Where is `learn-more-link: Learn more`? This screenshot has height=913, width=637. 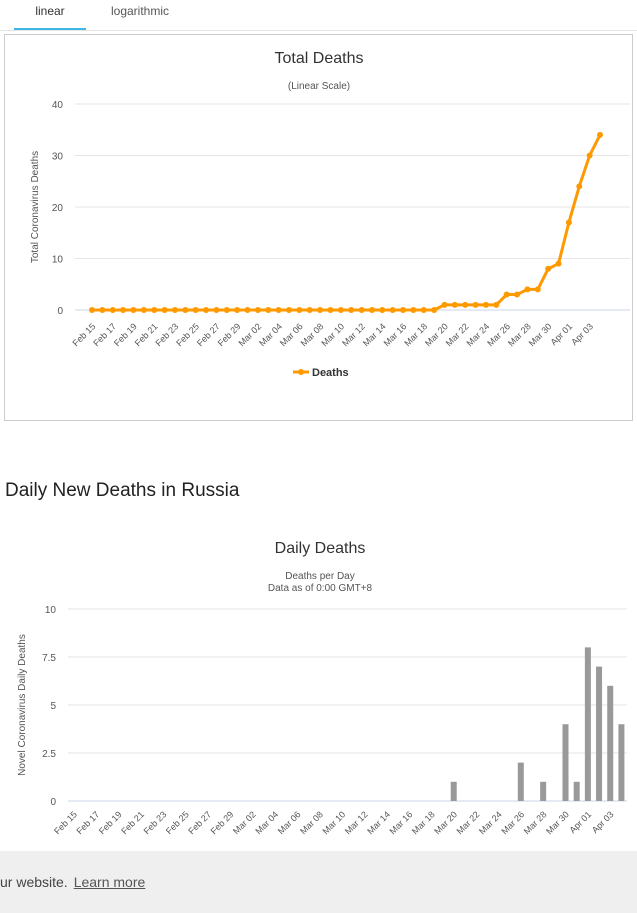
learn-more-link: Learn more is located at coordinates (109, 882).